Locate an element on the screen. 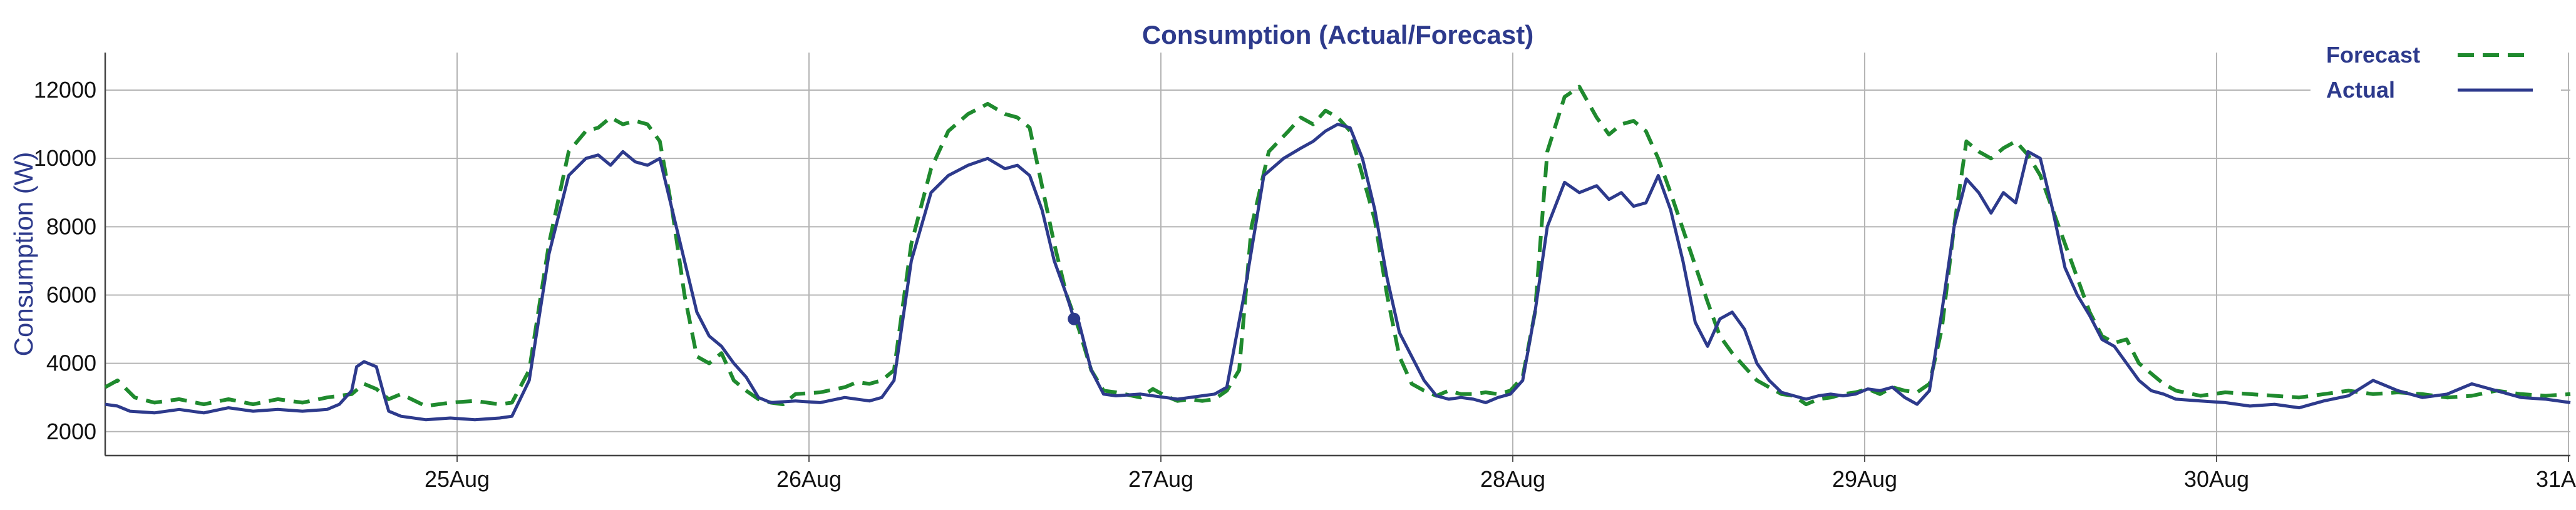 This screenshot has width=2576, height=510. legend-label-forecast: Forecast is located at coordinates (2373, 55).